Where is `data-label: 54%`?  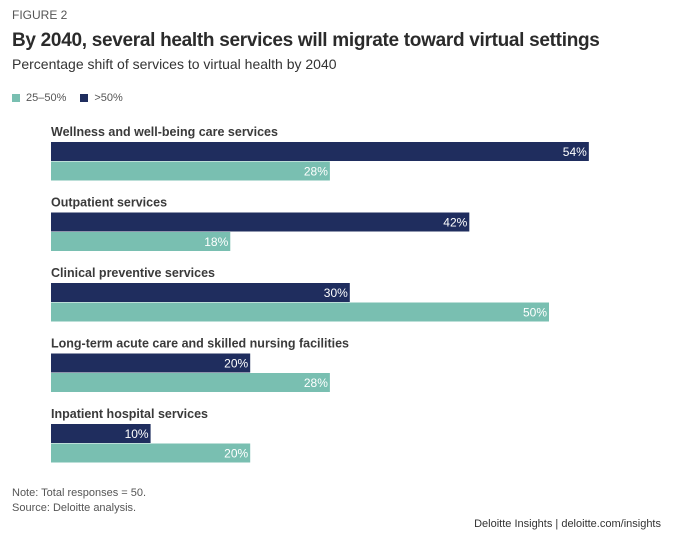
data-label: 54% is located at coordinates (575, 152).